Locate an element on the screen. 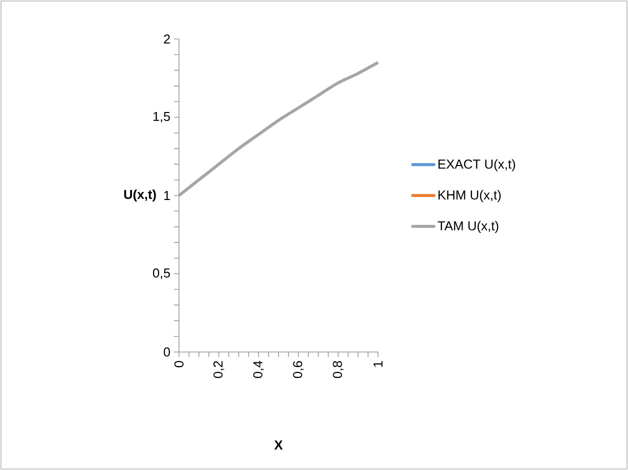 This screenshot has height=470, width=628. legend-label: TAM U(x,t) is located at coordinates (468, 226).